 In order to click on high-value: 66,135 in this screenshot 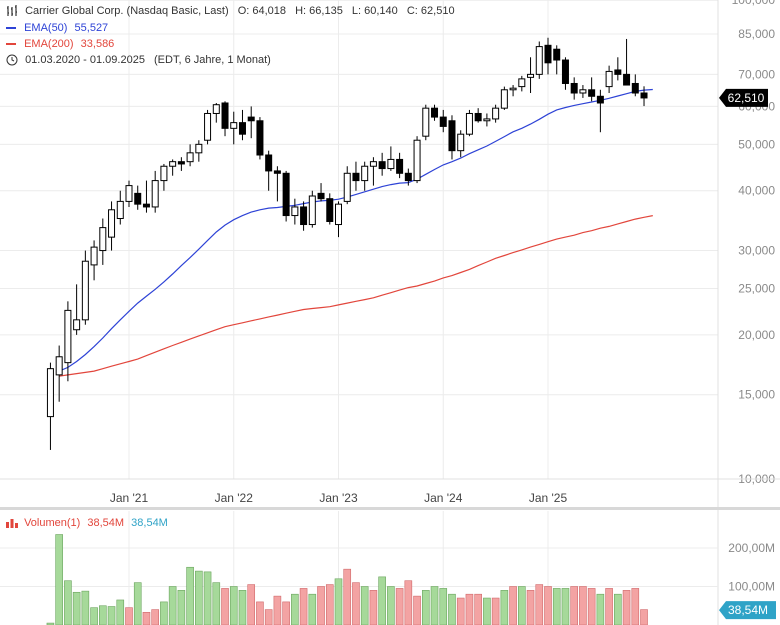, I will do `click(326, 11)`.